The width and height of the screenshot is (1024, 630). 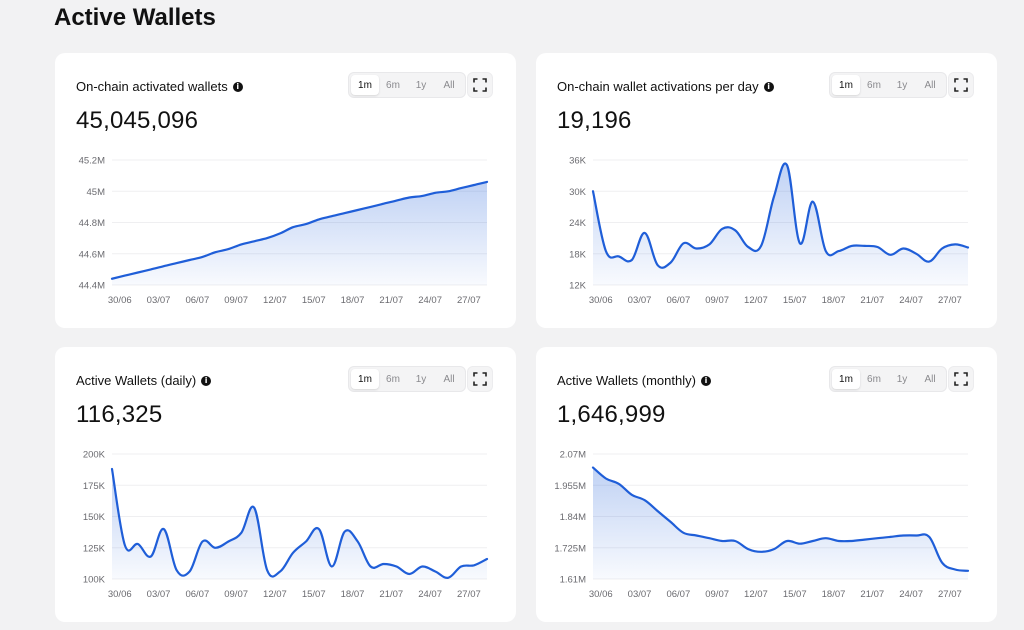 I want to click on card-title-wrap: On-chain wallet activations per day i, so click(x=665, y=86).